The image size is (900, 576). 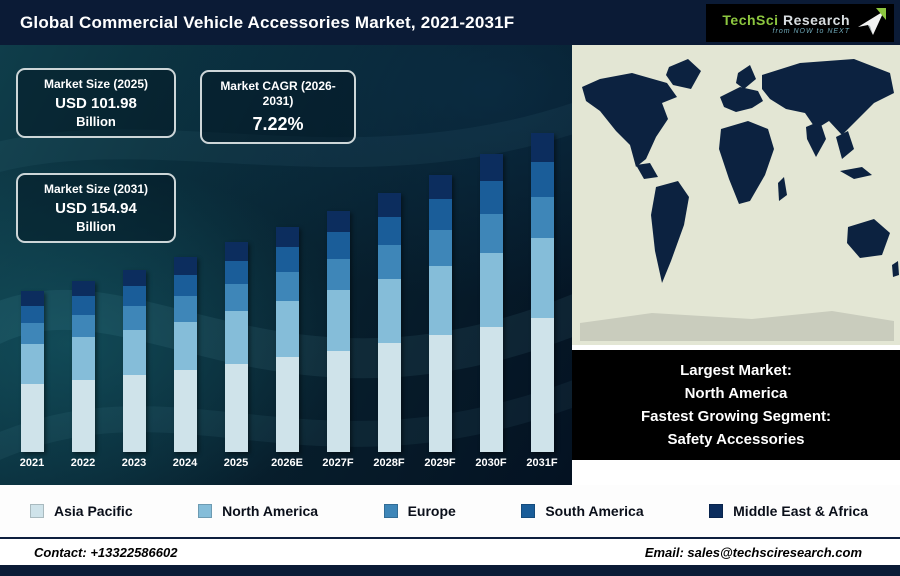 I want to click on bar-column-2026E: 2026E, so click(x=287, y=283).